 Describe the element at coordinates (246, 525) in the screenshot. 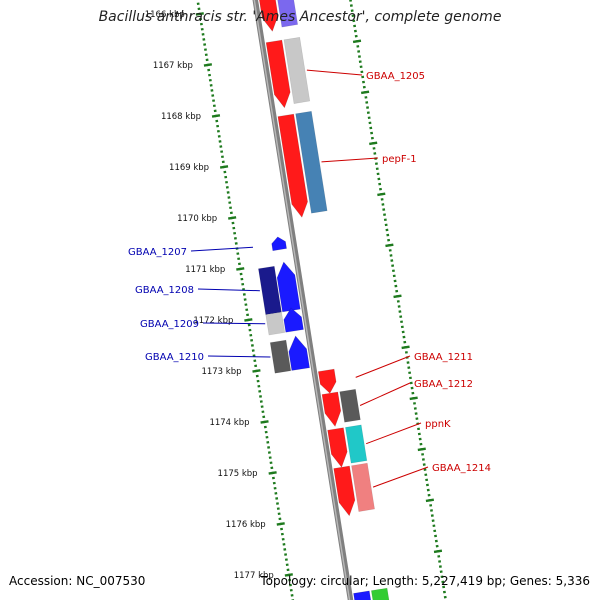

I see `ruler-tick-label: 1176 kbp` at that location.